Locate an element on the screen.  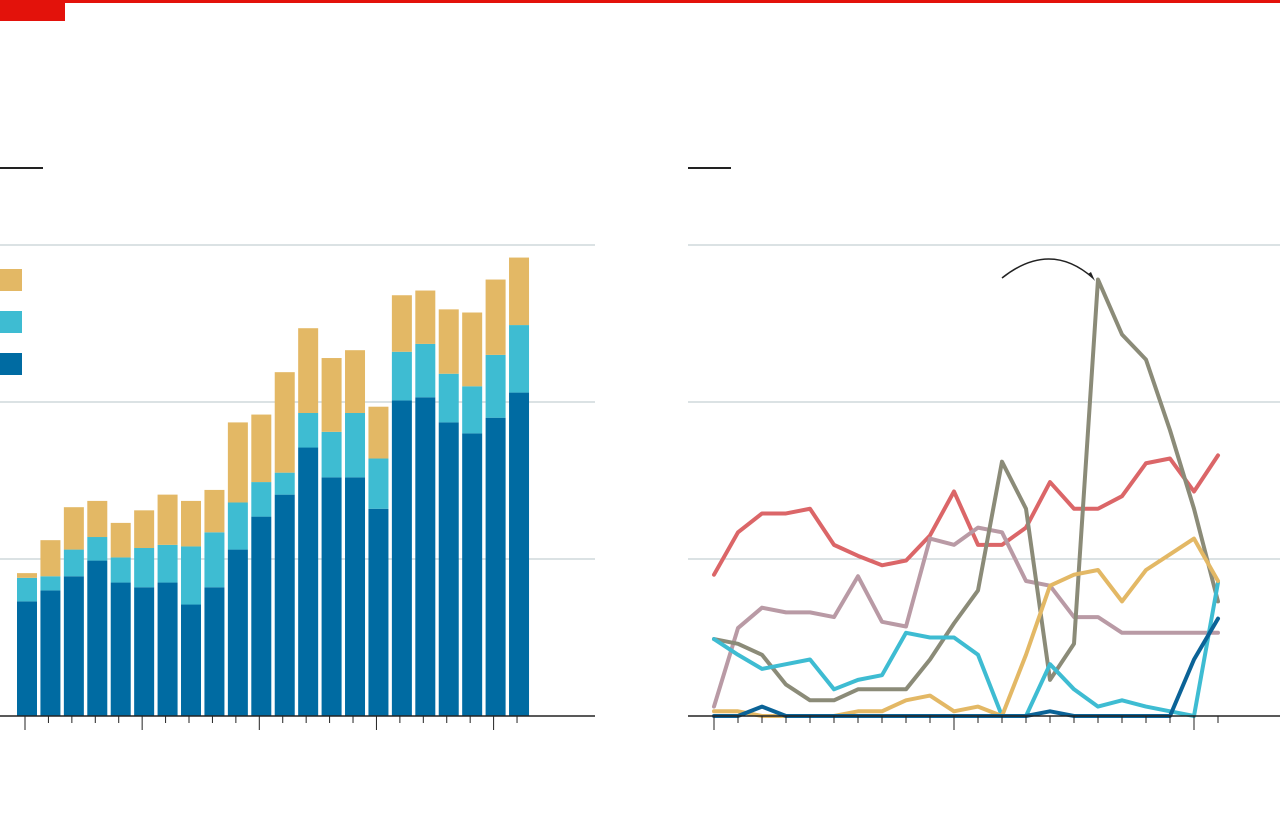
top-rule is located at coordinates (640, 1).